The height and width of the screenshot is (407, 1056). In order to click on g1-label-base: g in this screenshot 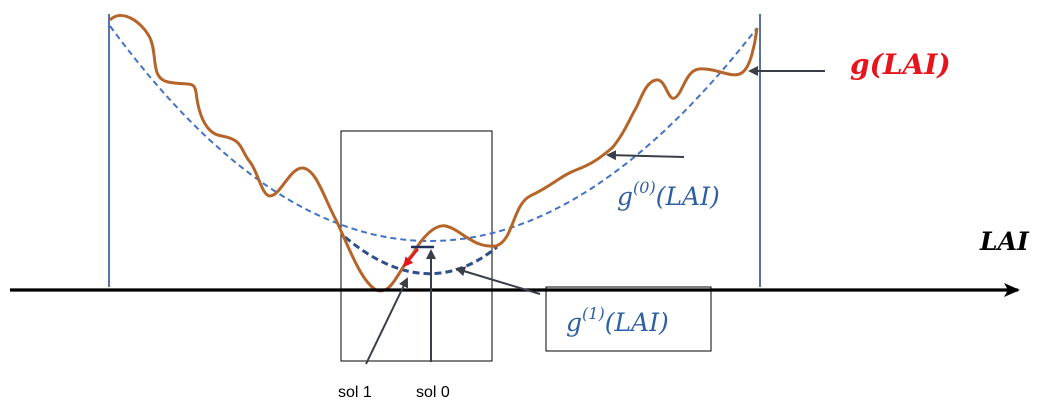, I will do `click(574, 322)`.